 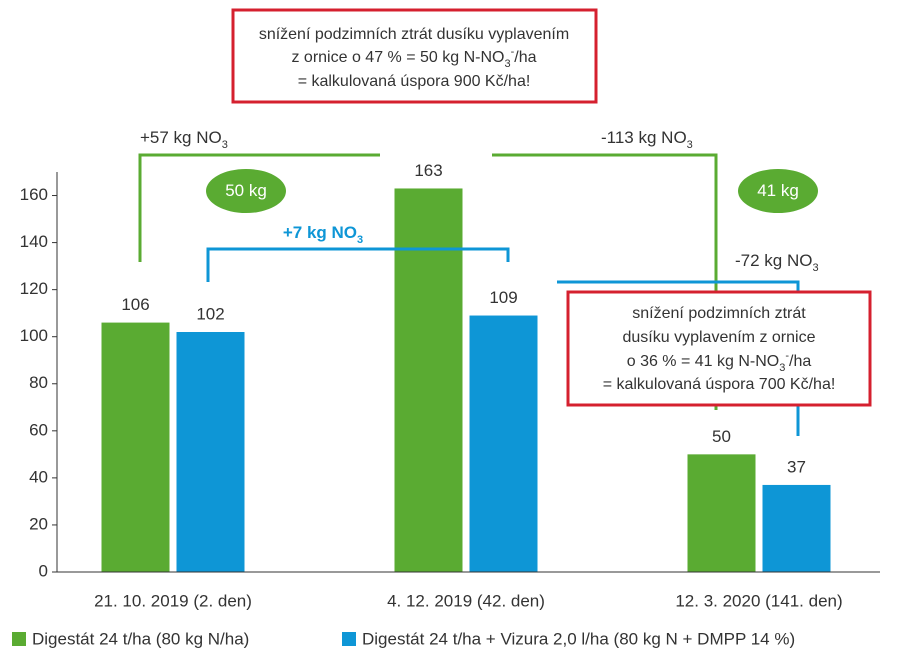 I want to click on y-tick-label: 80, so click(x=38, y=382).